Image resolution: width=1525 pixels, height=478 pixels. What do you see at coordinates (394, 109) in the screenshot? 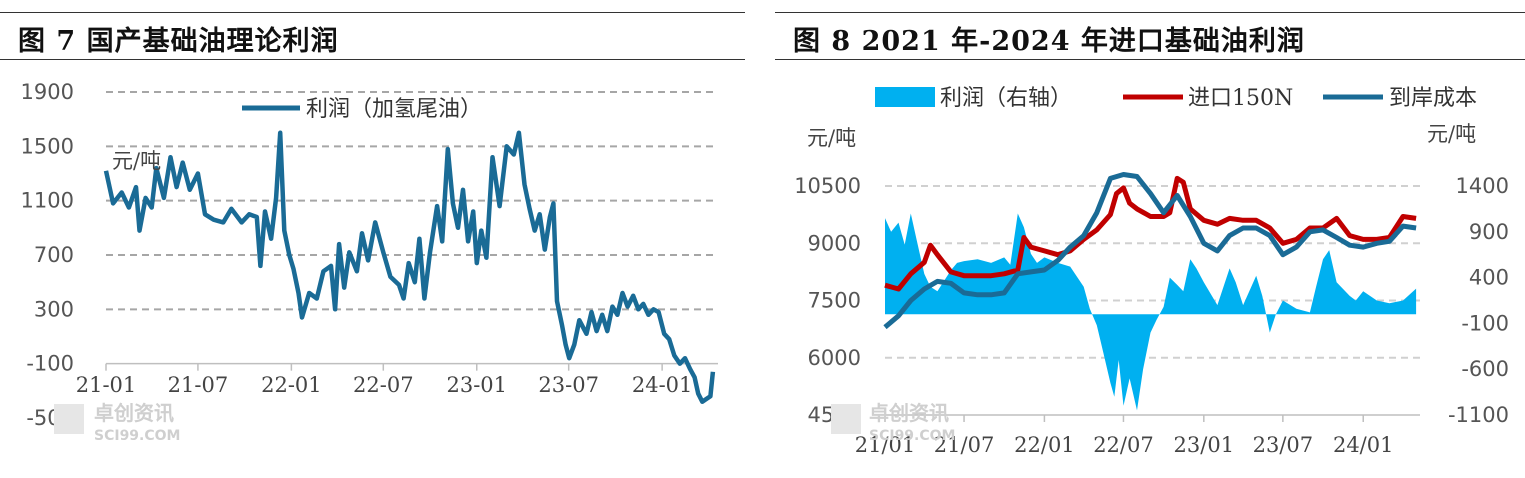
I see `legend-label: 利润（加氢尾油）` at bounding box center [394, 109].